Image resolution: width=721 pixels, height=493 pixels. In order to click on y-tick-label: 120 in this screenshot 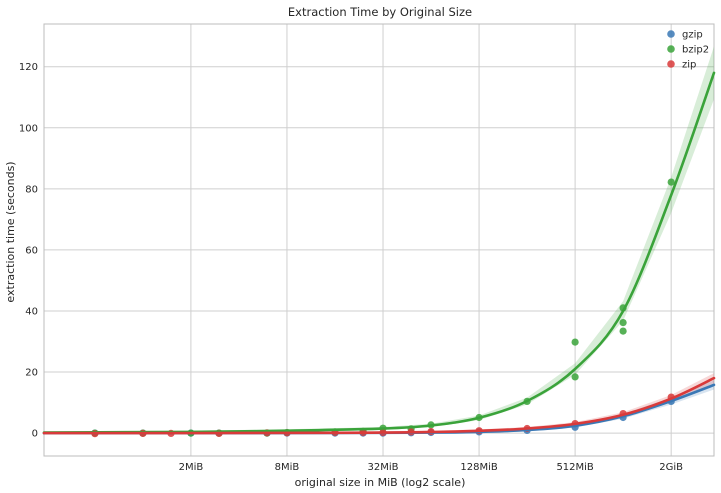, I will do `click(28, 67)`.